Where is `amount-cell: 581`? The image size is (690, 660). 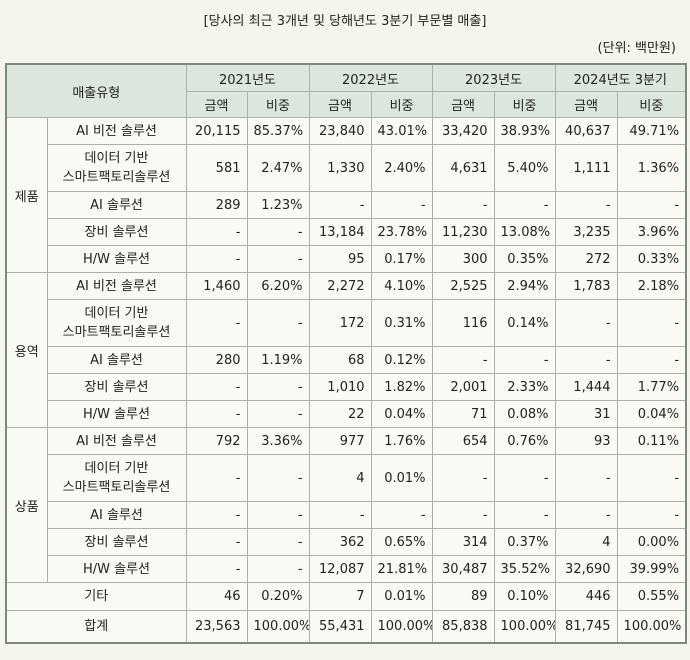
amount-cell: 581 is located at coordinates (216, 168).